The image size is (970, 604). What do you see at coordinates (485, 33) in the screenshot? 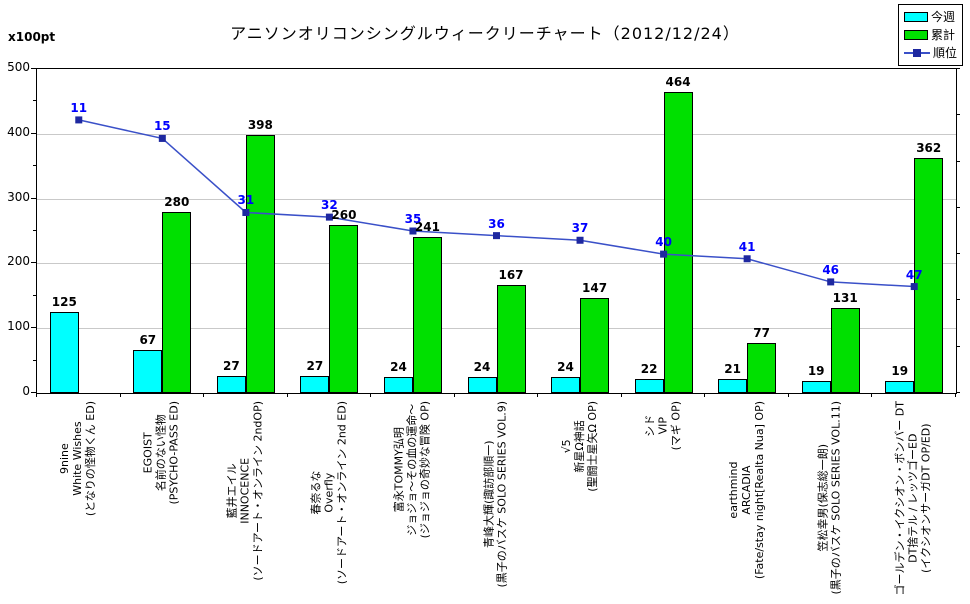
I see `chart-title: アニソンオリコンシングルウィークリーチャート（2012/12/24）` at bounding box center [485, 33].